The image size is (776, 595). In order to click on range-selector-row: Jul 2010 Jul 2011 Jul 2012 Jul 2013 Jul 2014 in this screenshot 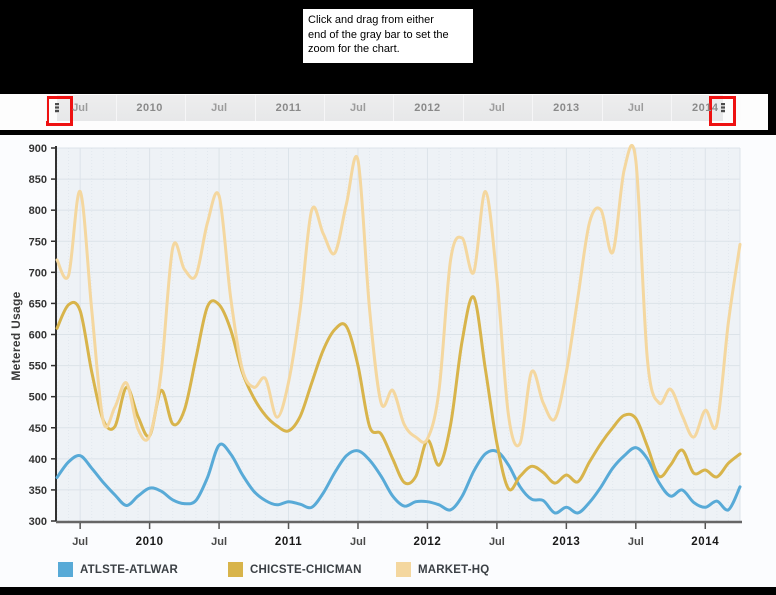, I will do `click(384, 112)`.